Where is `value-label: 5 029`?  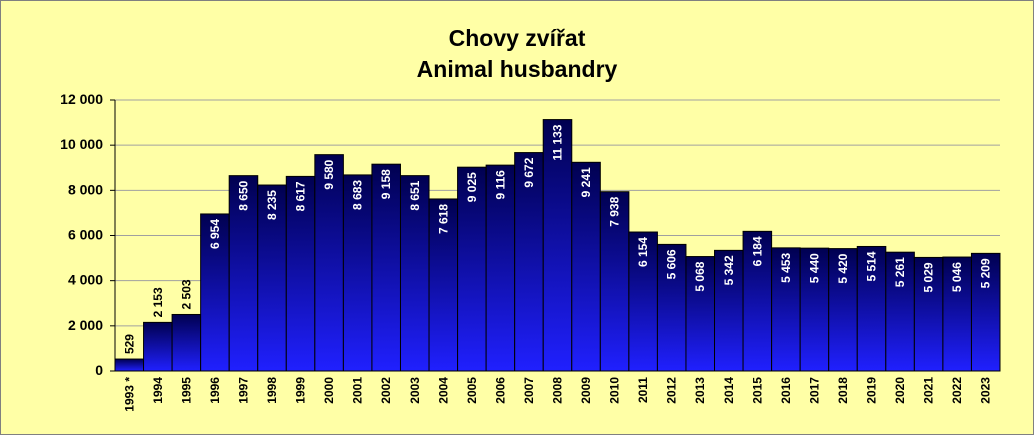
value-label: 5 029 is located at coordinates (929, 277).